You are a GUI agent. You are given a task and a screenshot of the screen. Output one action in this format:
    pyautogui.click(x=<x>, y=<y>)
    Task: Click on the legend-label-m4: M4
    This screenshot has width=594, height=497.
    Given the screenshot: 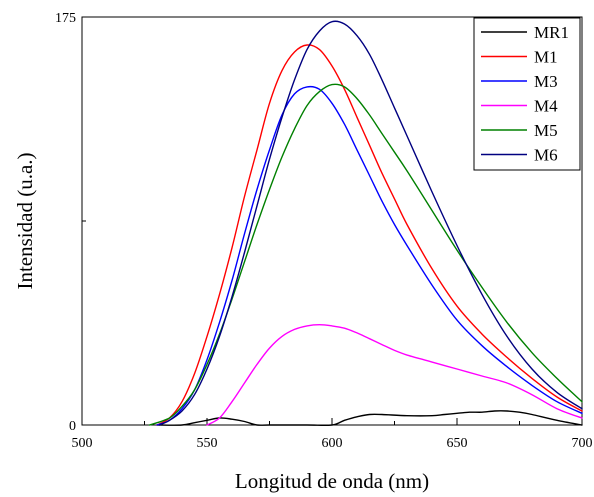 What is the action you would take?
    pyautogui.click(x=546, y=106)
    